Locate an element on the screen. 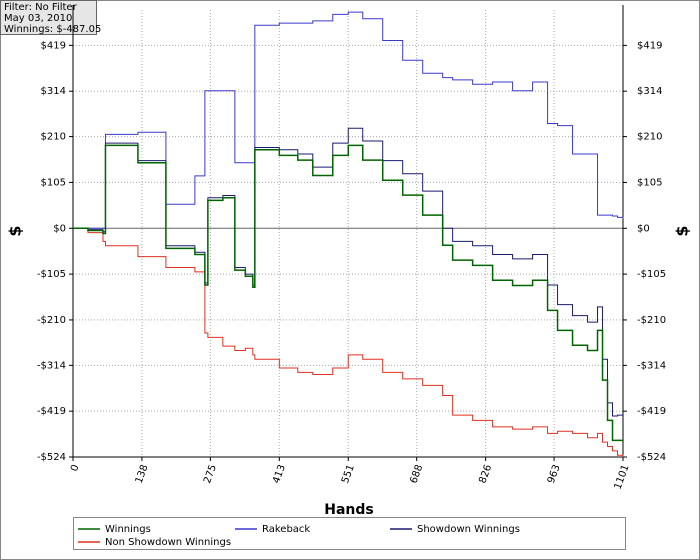 This screenshot has height=560, width=700. x-axis-label: Hands is located at coordinates (349, 510).